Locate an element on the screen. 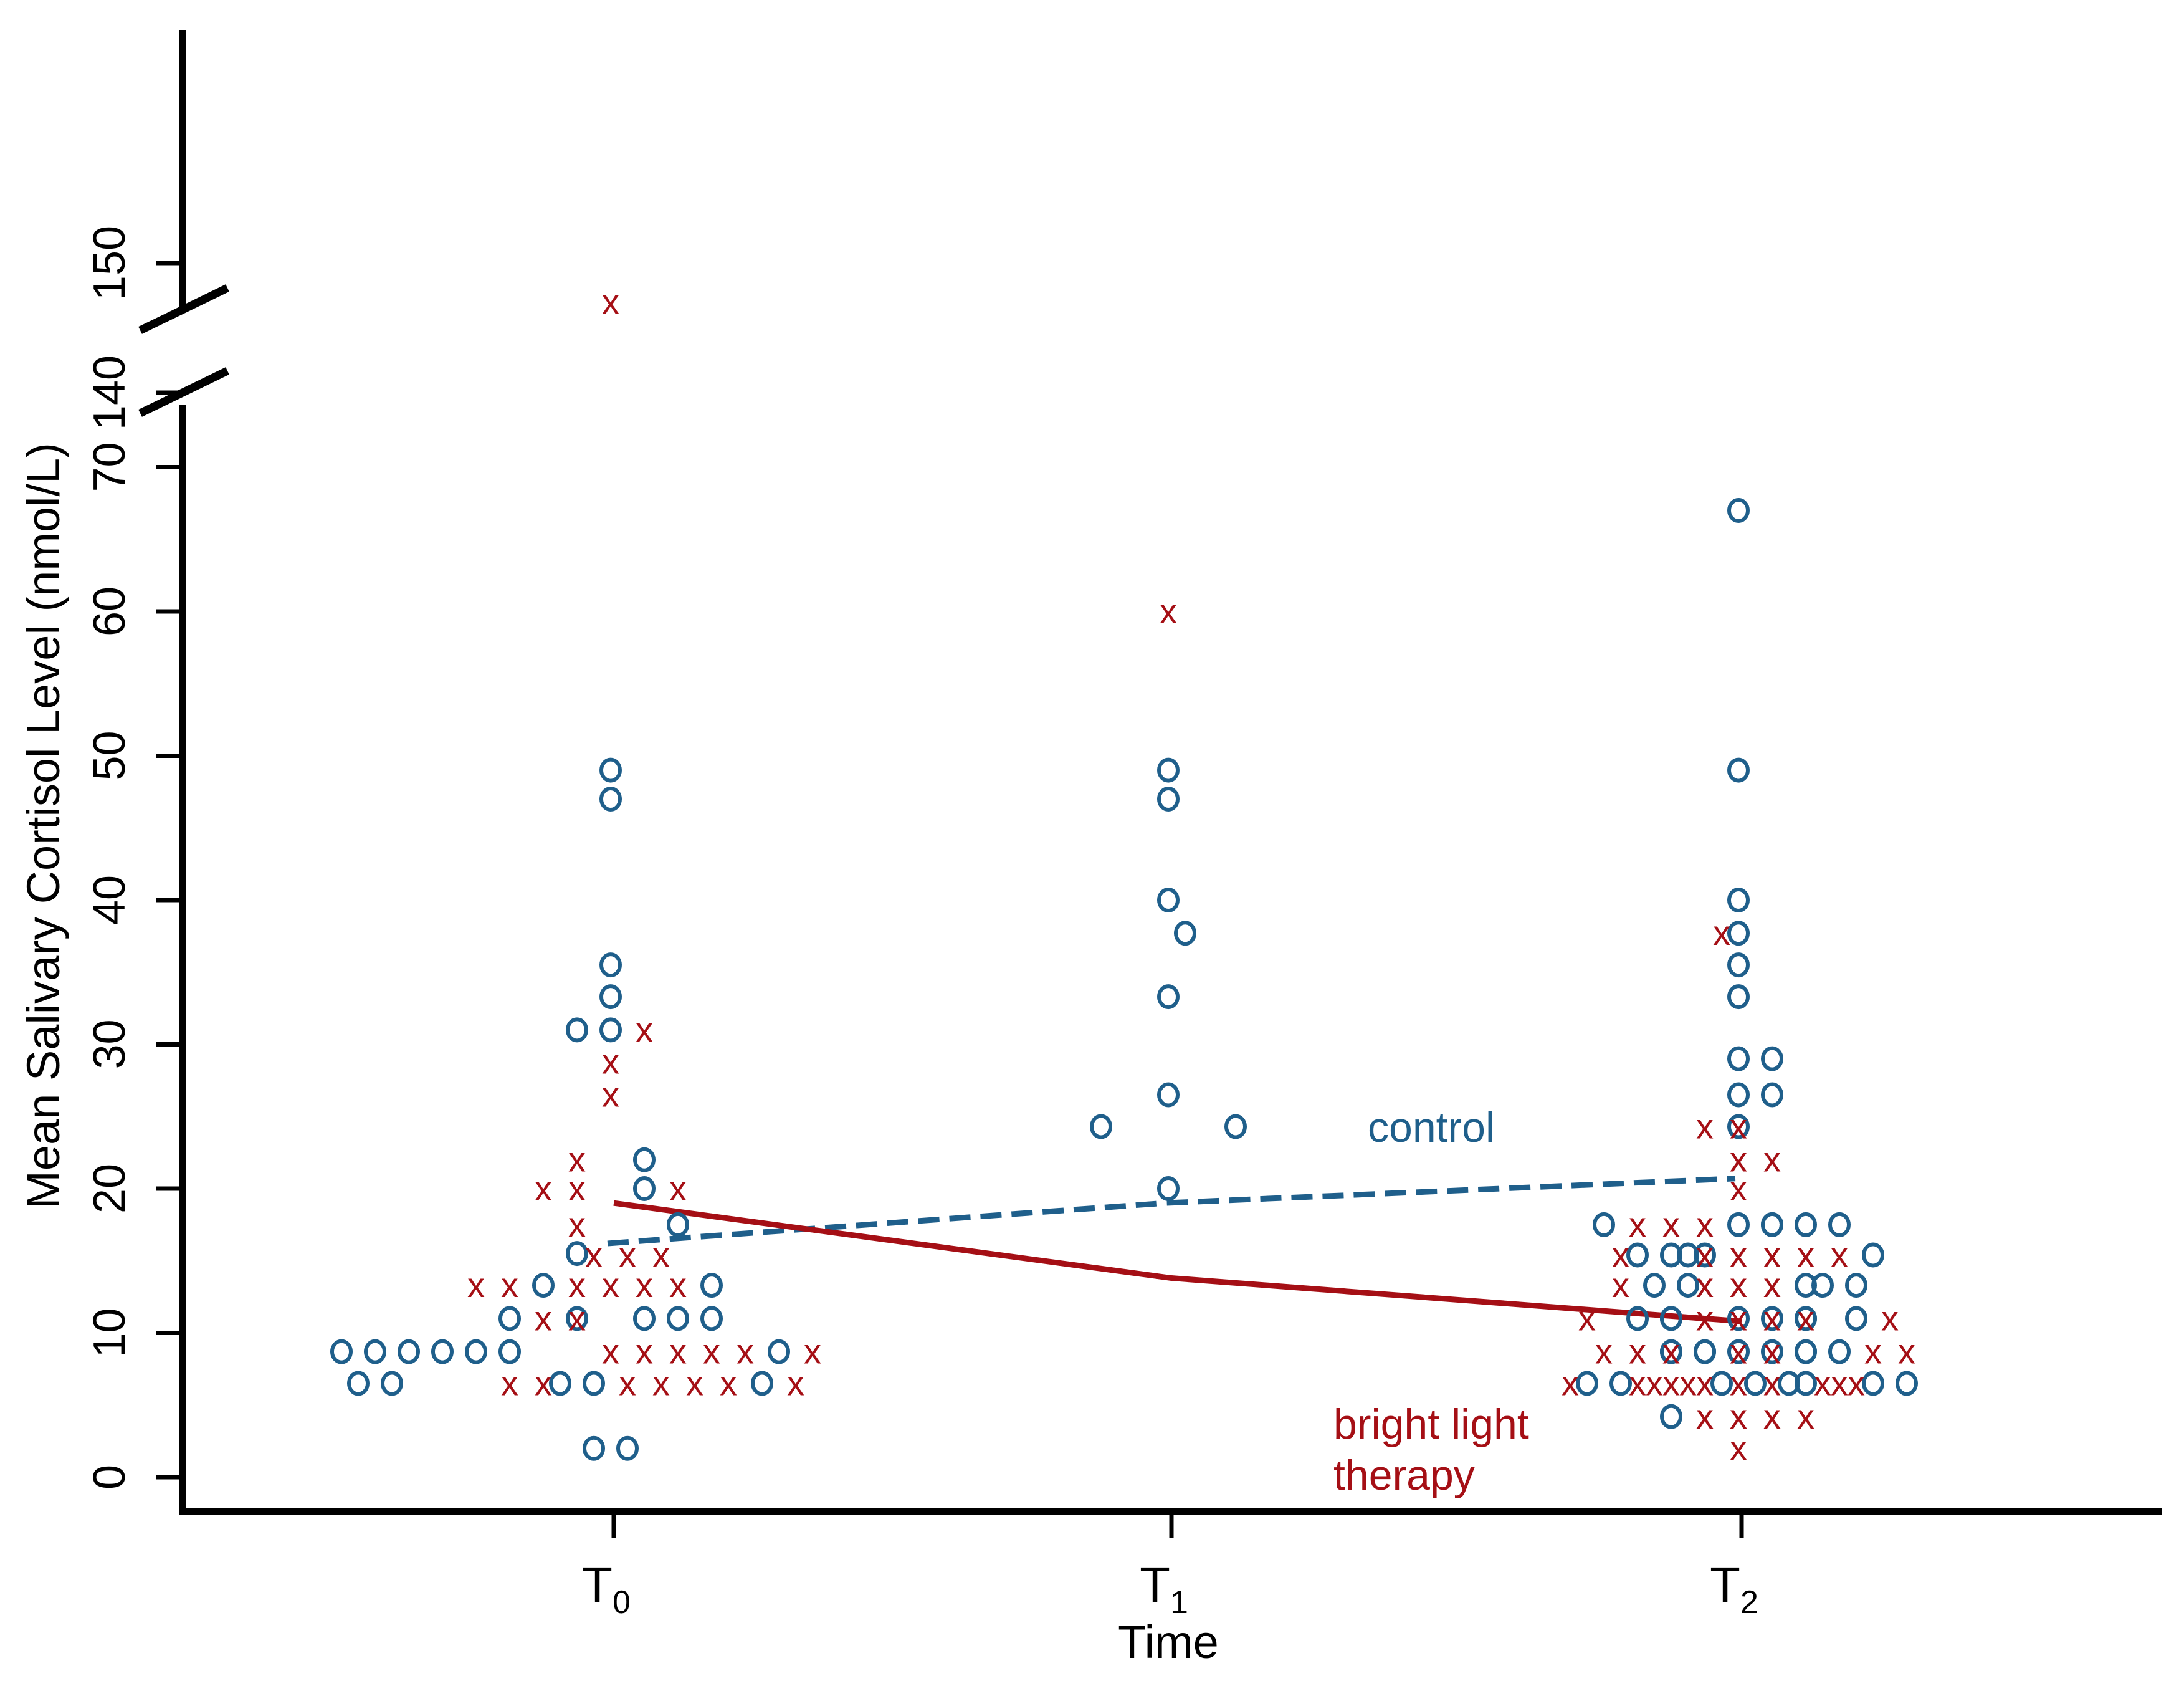 Image resolution: width=2184 pixels, height=1686 pixels. x-tick-label: T0 is located at coordinates (606, 1589).